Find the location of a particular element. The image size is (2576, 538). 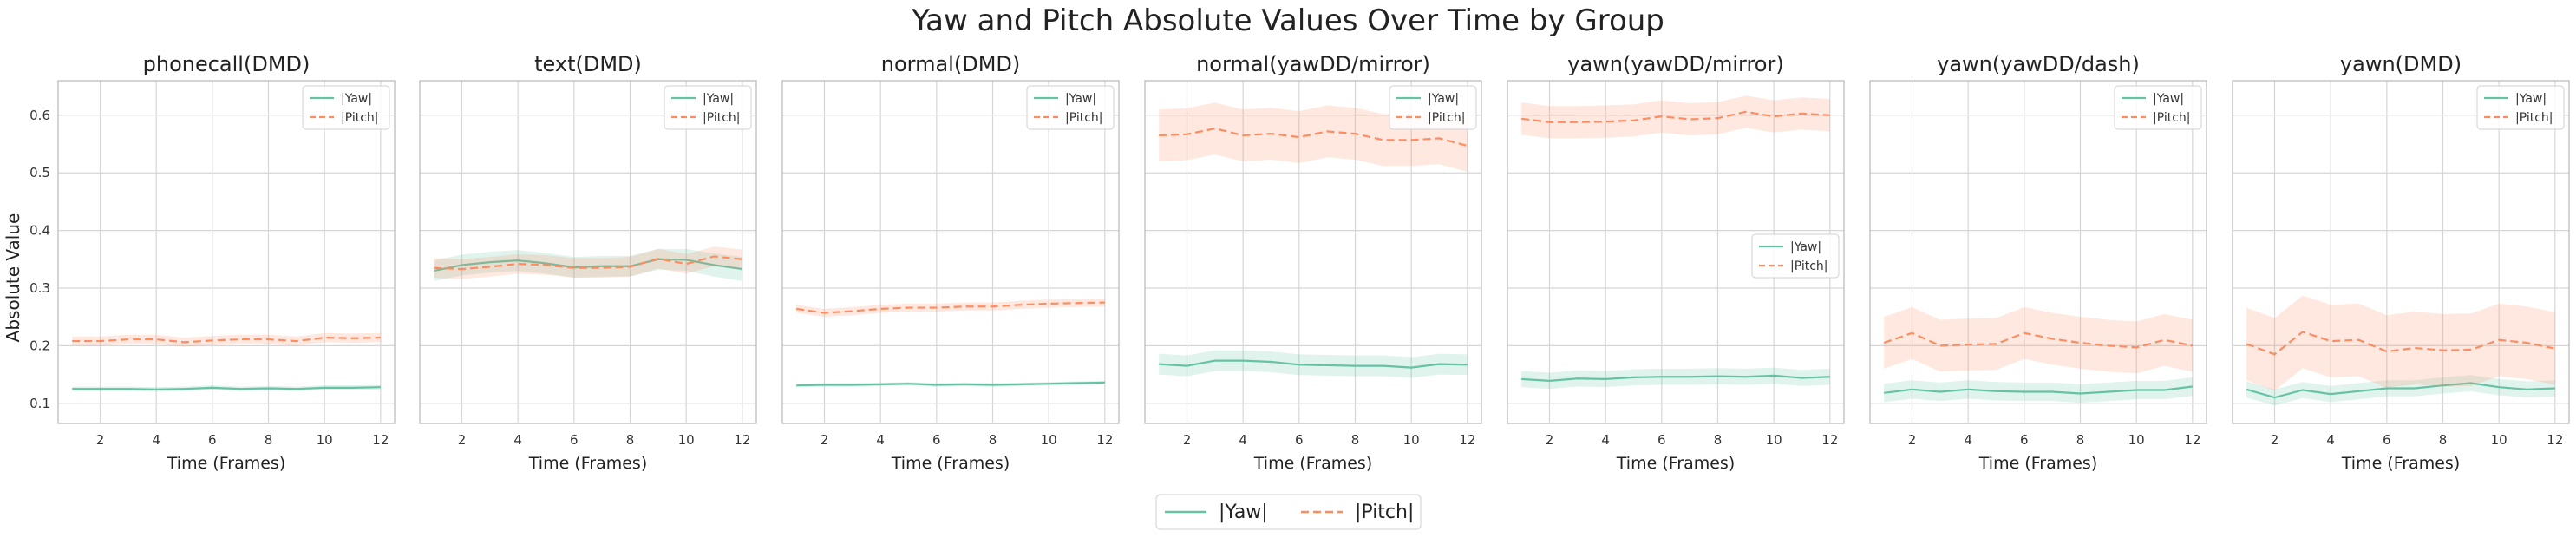

y-tick-label: 0.3 is located at coordinates (39, 288).